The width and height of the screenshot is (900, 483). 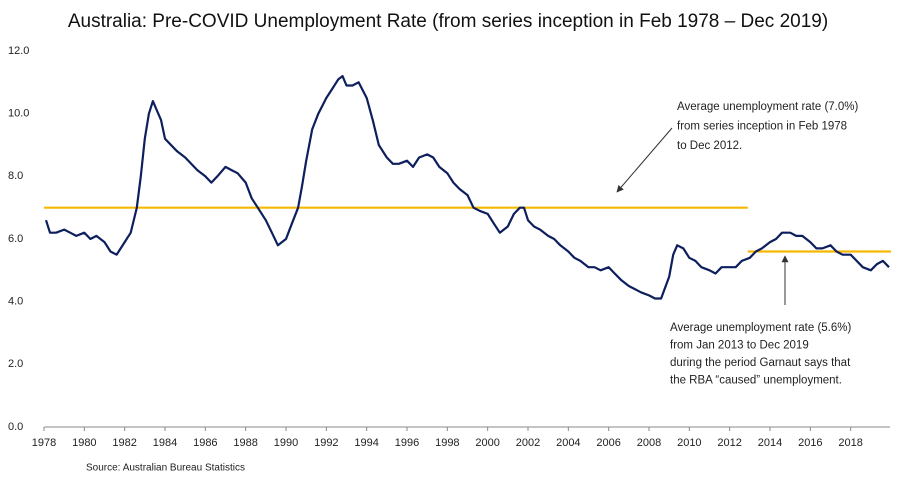 What do you see at coordinates (756, 381) in the screenshot?
I see `annotation: the RBA “caused” unemployment.` at bounding box center [756, 381].